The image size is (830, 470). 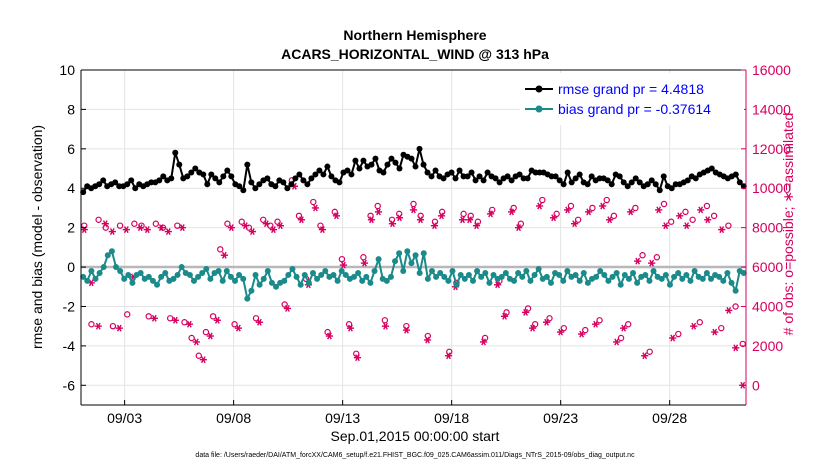 I want to click on x-tick-label: 09/08, so click(x=233, y=418).